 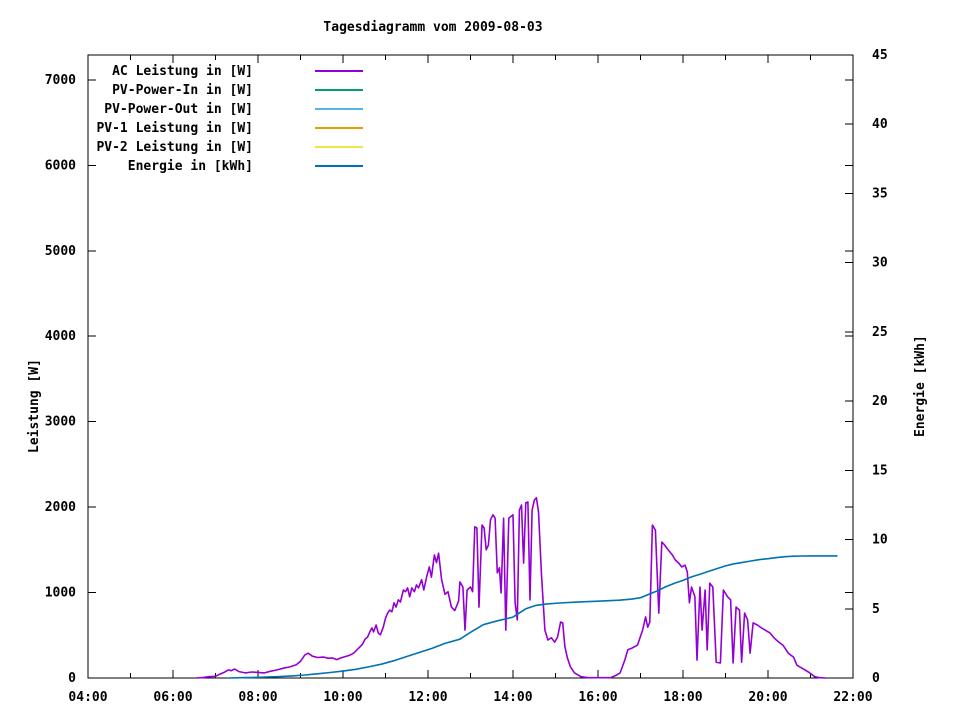 I want to click on y2-tick-label: 5, so click(x=876, y=609).